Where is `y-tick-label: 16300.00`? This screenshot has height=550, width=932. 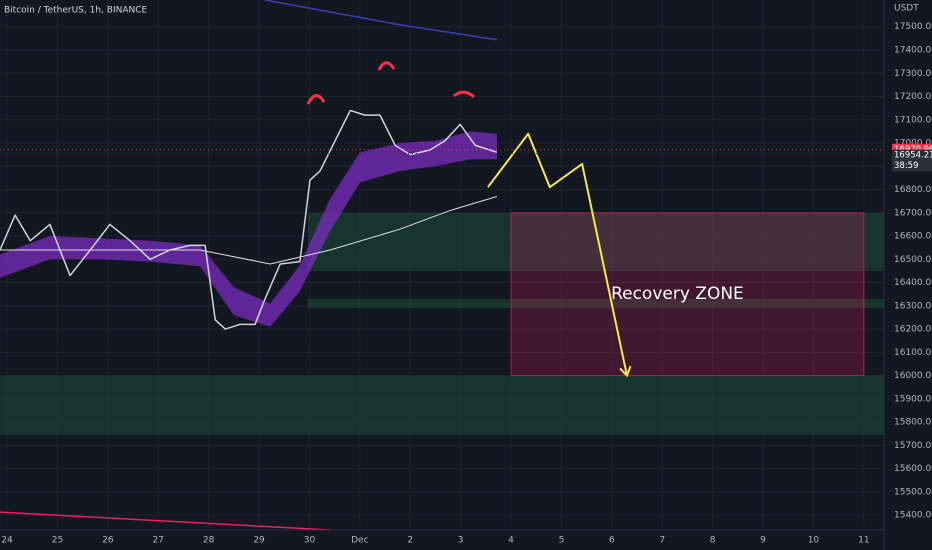 y-tick-label: 16300.00 is located at coordinates (913, 306).